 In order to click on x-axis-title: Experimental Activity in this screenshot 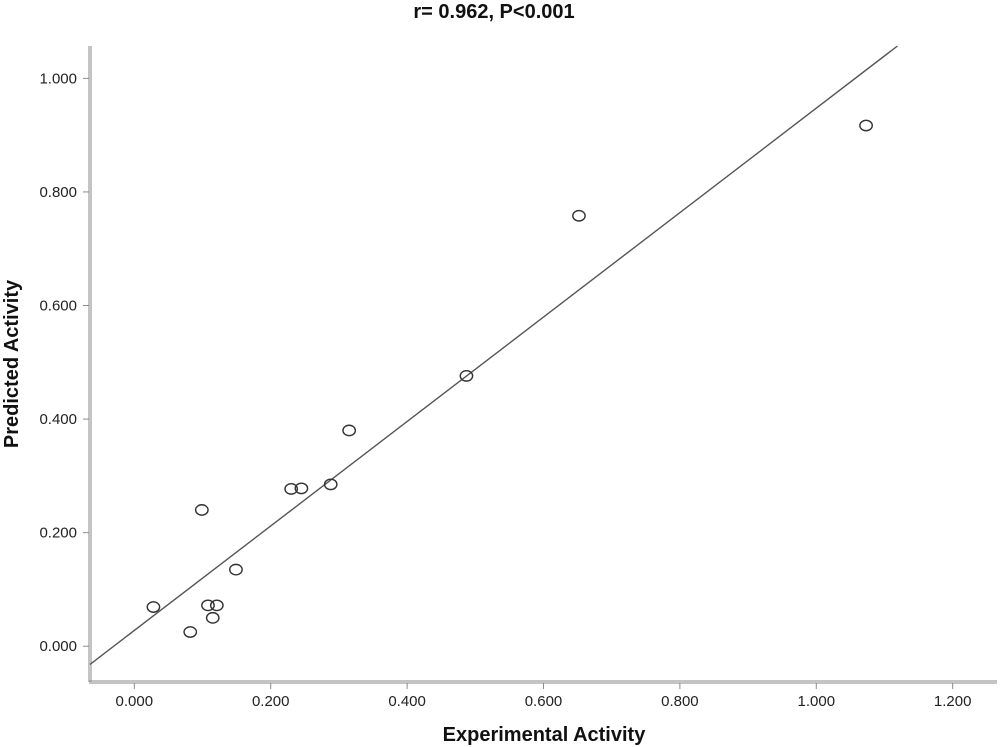, I will do `click(545, 735)`.